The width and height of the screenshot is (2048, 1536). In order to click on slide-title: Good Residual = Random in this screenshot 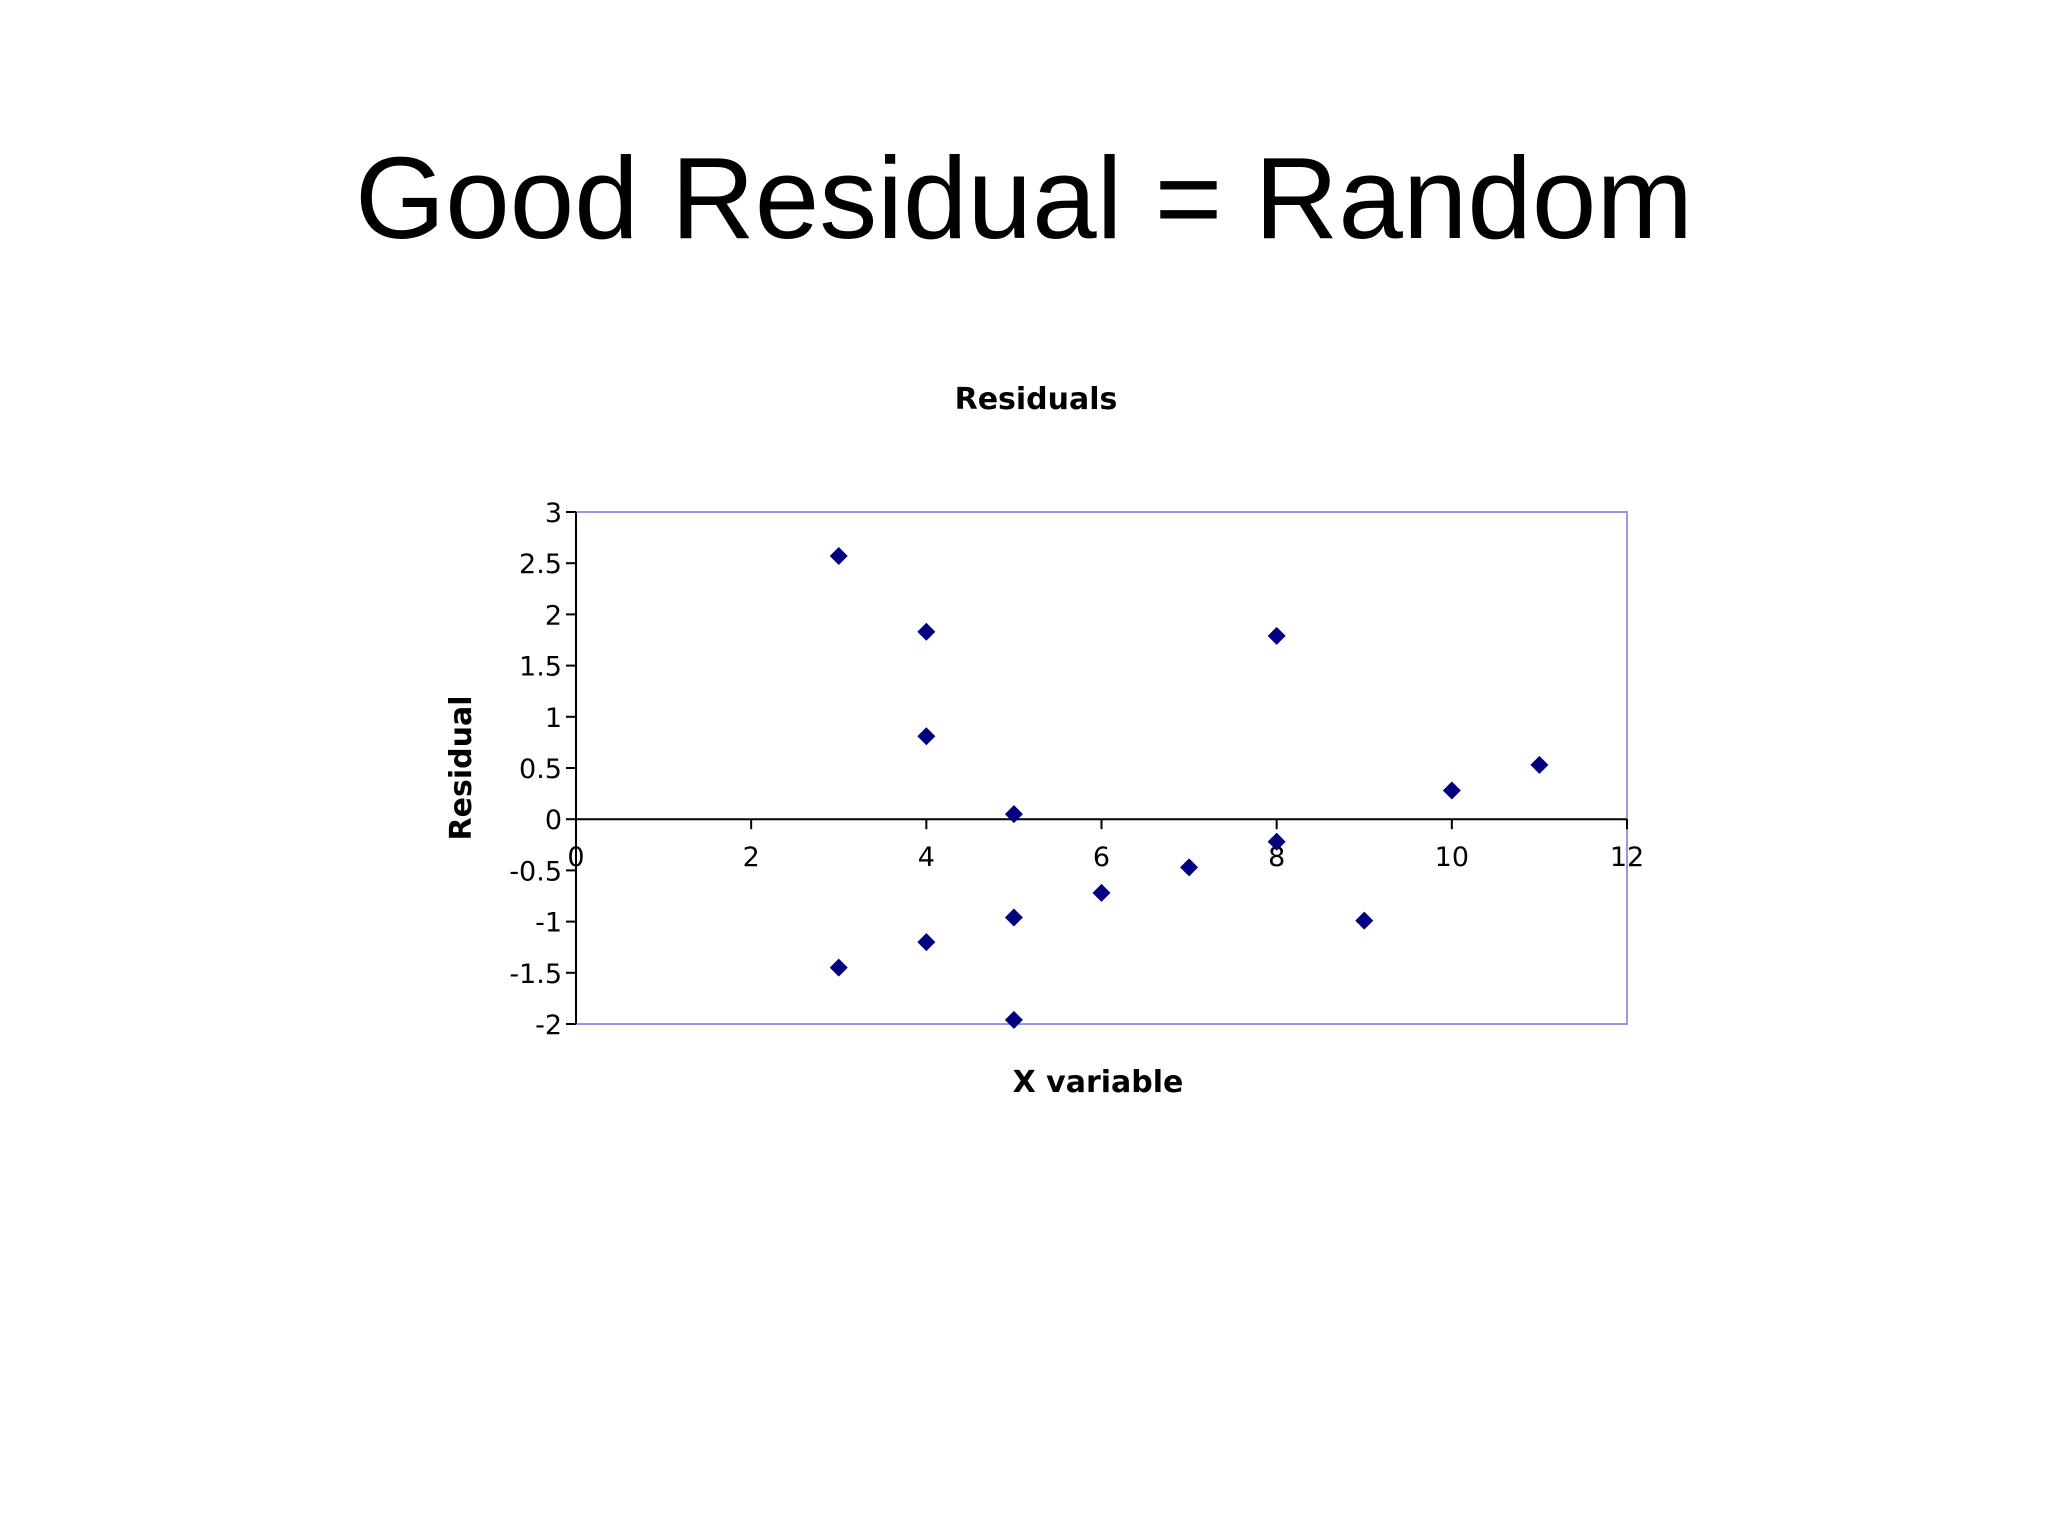, I will do `click(1024, 198)`.